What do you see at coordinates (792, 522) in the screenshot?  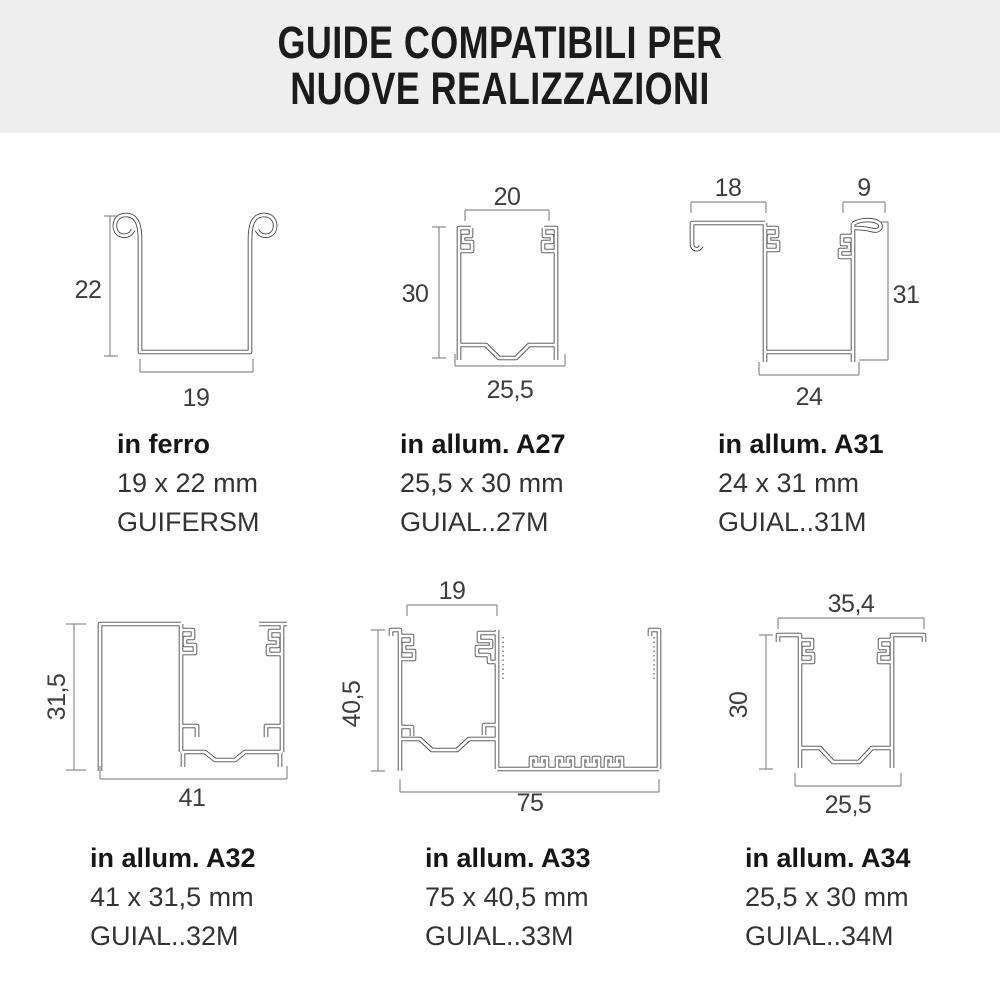 I see `product-code: GUIAL..31M` at bounding box center [792, 522].